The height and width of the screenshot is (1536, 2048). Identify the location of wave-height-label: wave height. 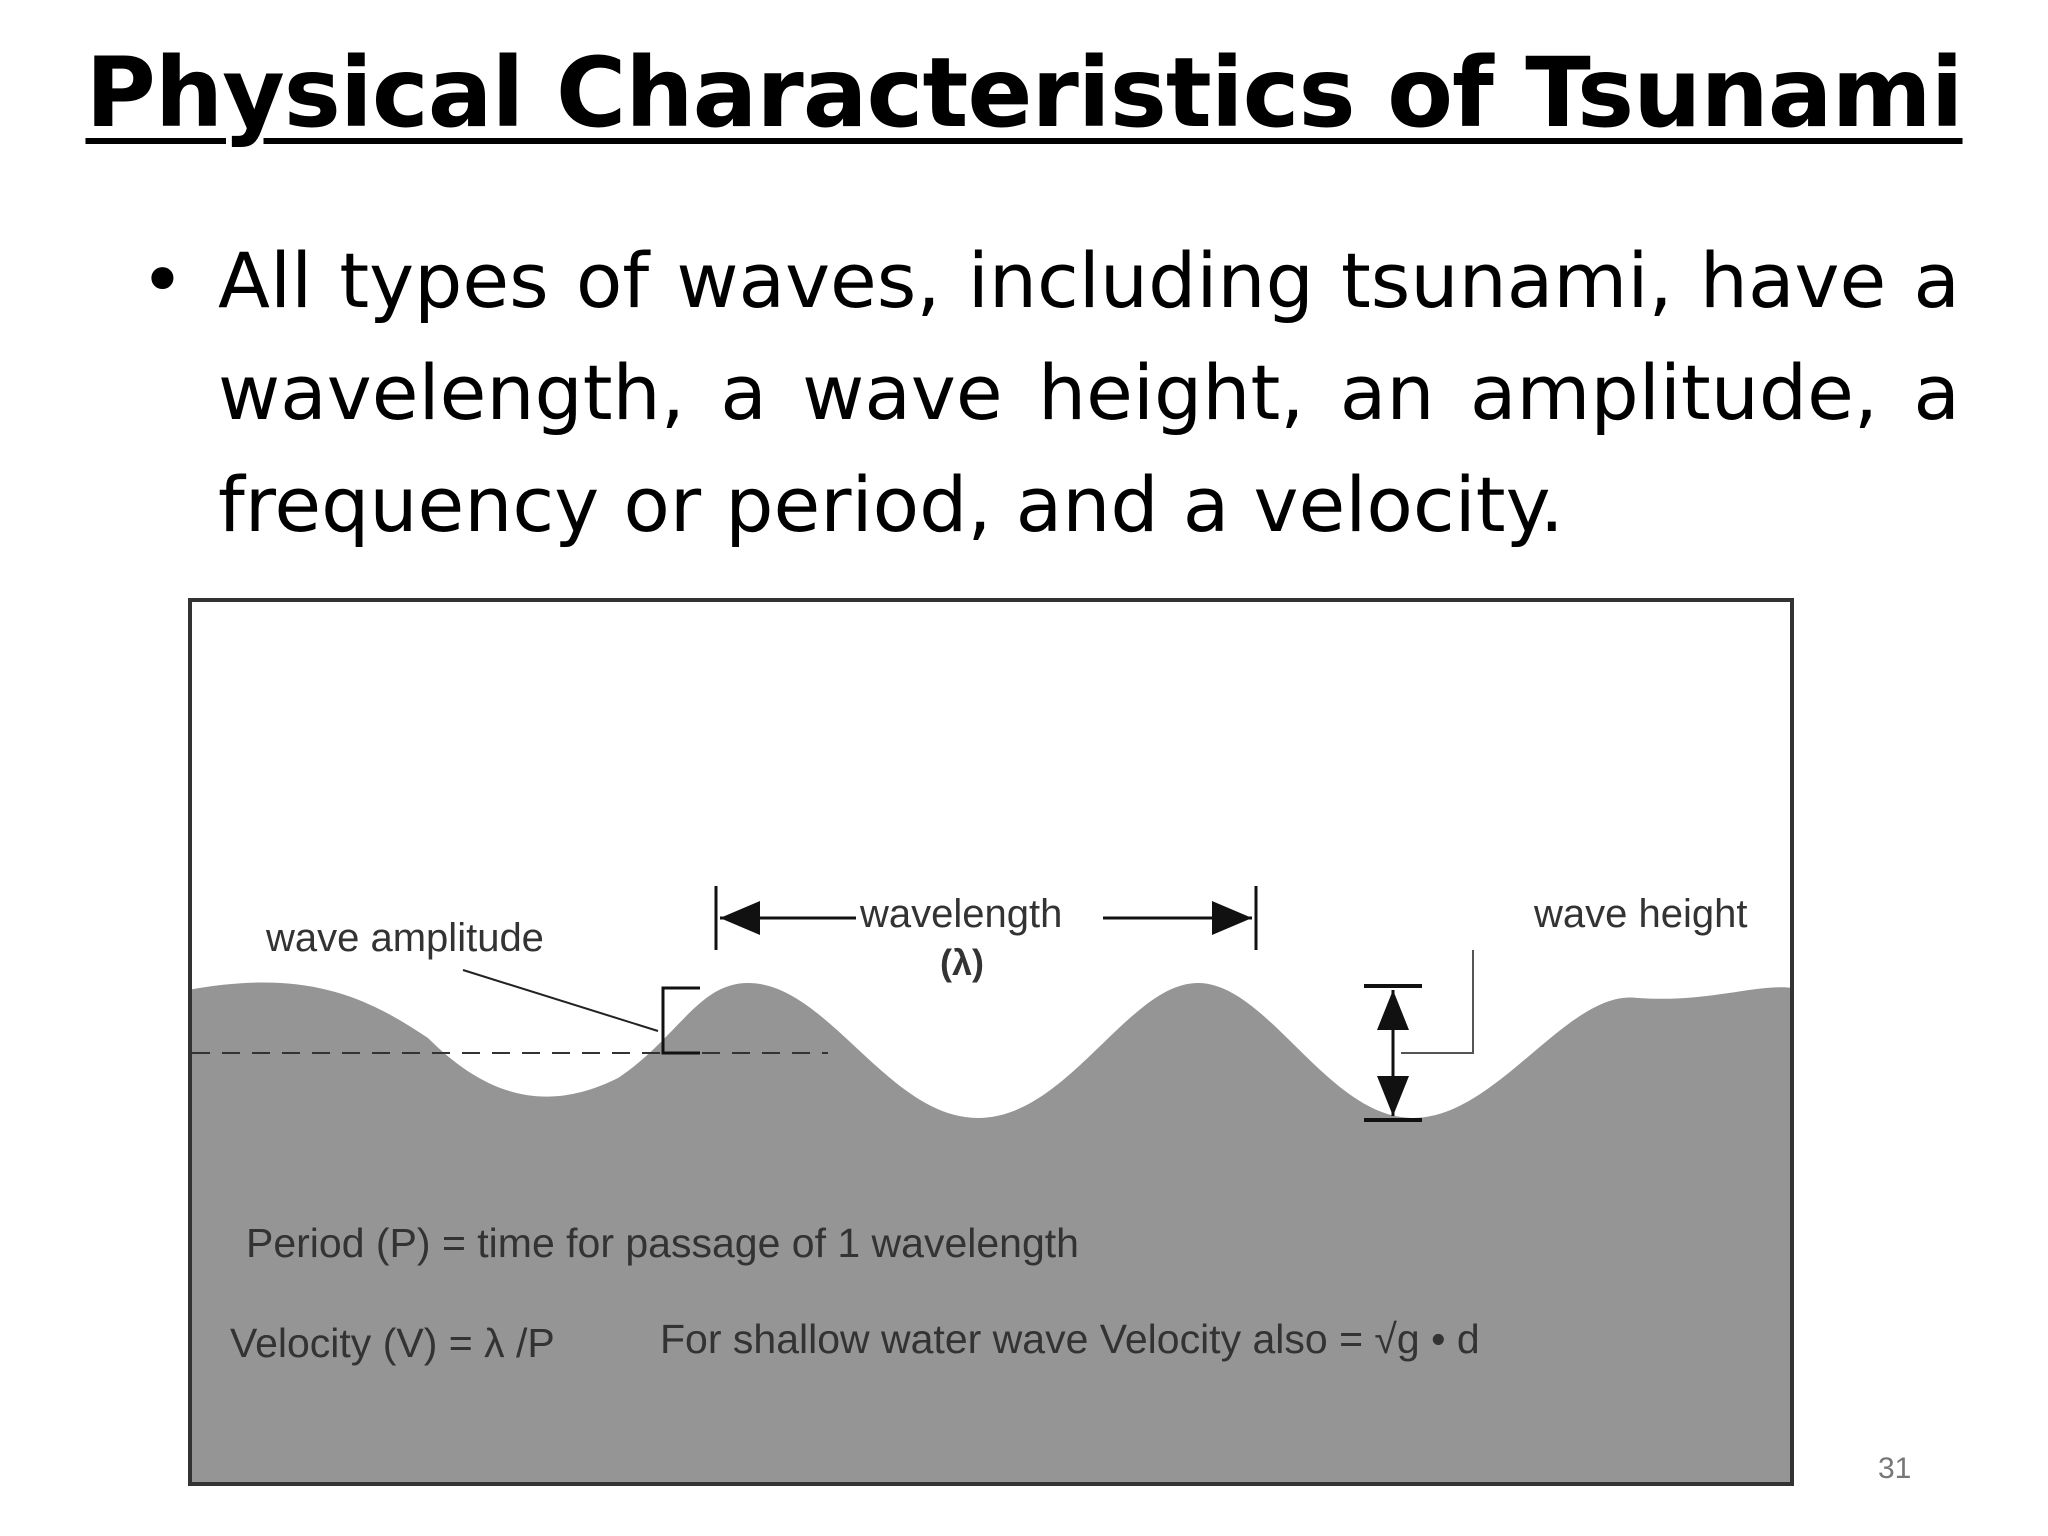
(1641, 914).